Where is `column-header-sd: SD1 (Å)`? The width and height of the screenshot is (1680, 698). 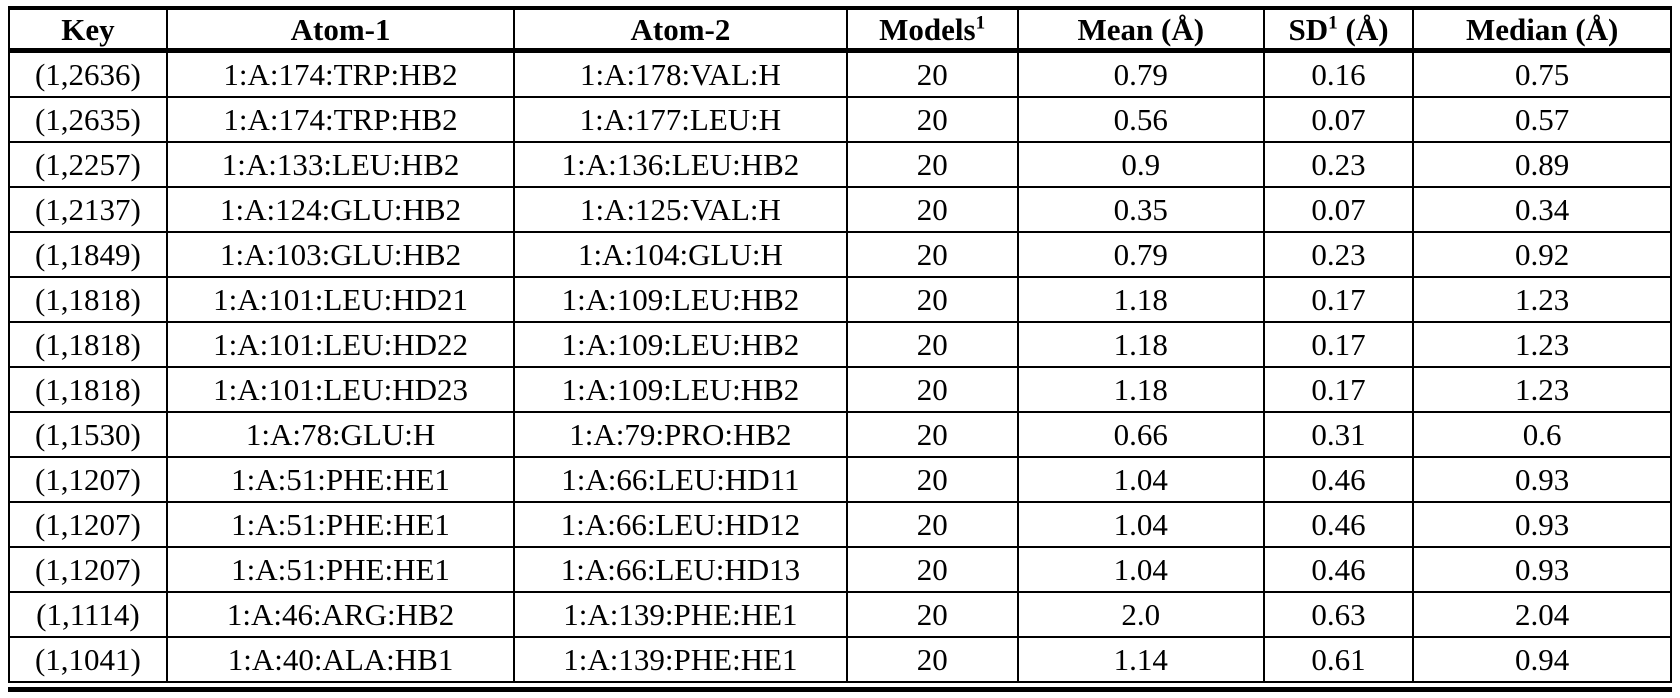
column-header-sd: SD1 (Å) is located at coordinates (1338, 30).